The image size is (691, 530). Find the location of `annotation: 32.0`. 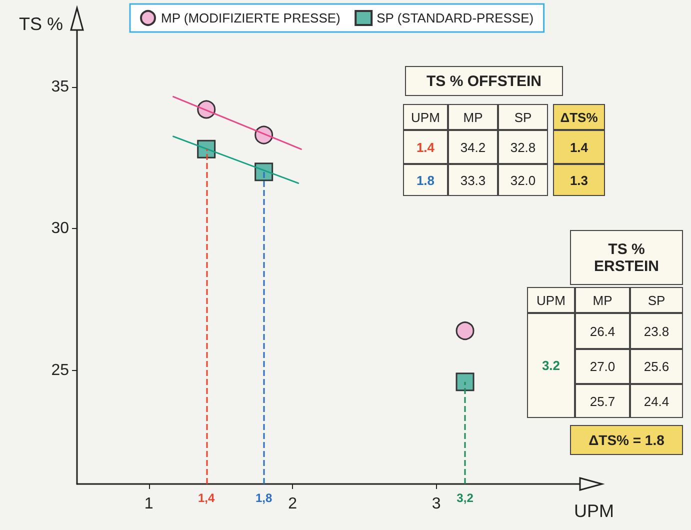

annotation: 32.0 is located at coordinates (523, 180).